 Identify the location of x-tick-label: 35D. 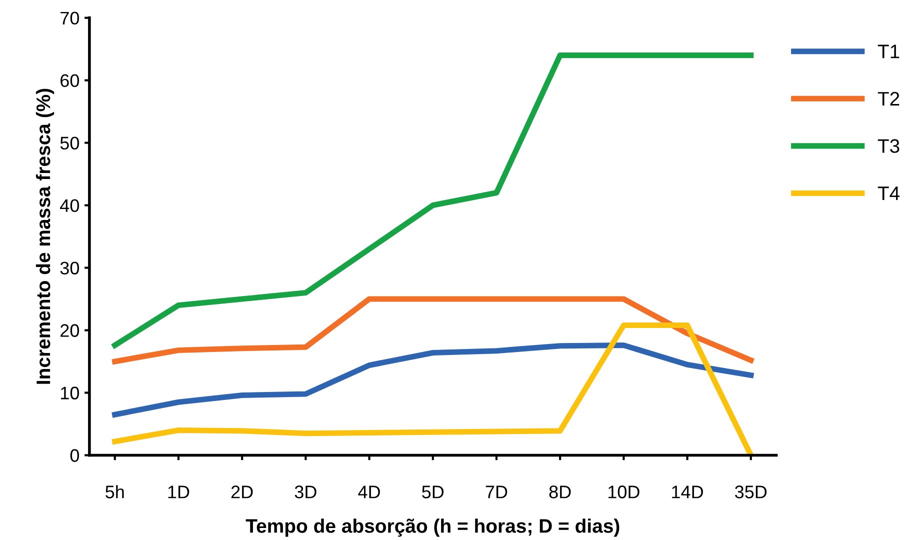
(751, 492).